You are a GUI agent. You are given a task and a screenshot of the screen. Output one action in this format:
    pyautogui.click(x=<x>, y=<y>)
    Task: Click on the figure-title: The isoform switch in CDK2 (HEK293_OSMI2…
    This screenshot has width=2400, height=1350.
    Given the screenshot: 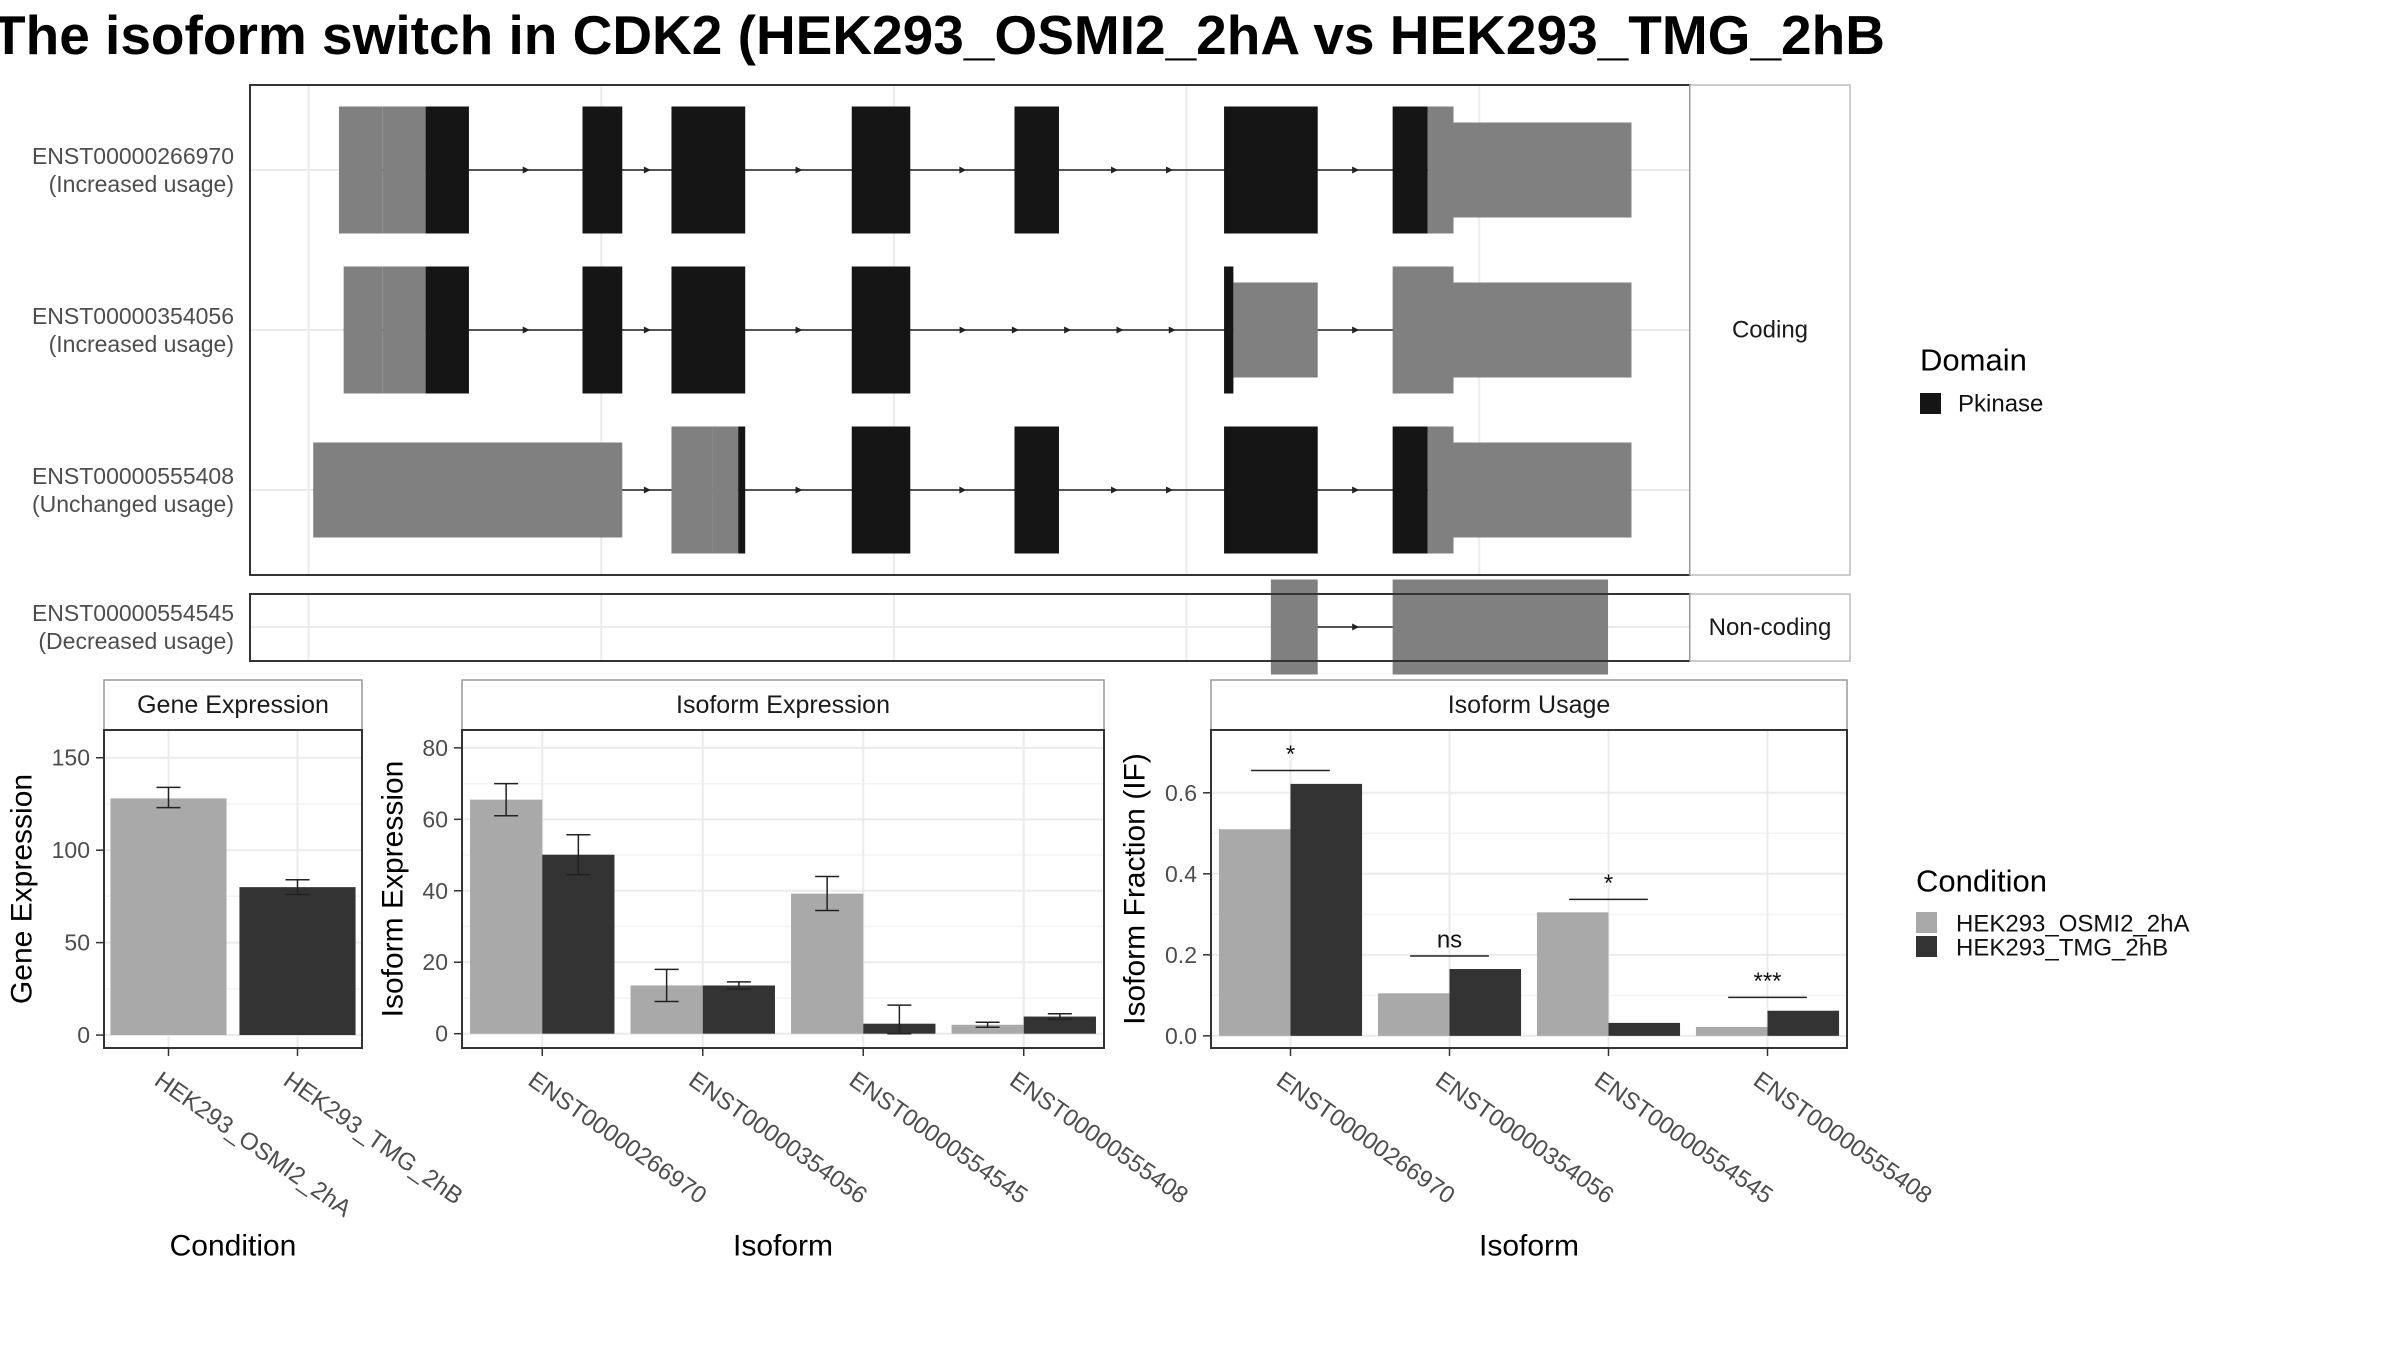 What is the action you would take?
    pyautogui.click(x=942, y=35)
    